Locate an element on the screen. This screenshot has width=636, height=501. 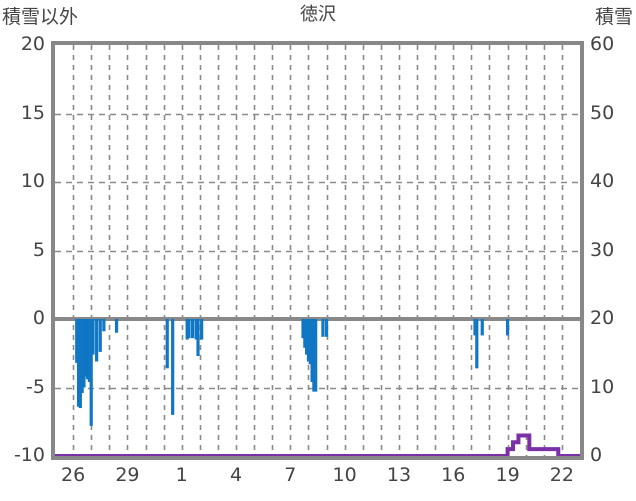
y-tick-left: -10 is located at coordinates (29, 455).